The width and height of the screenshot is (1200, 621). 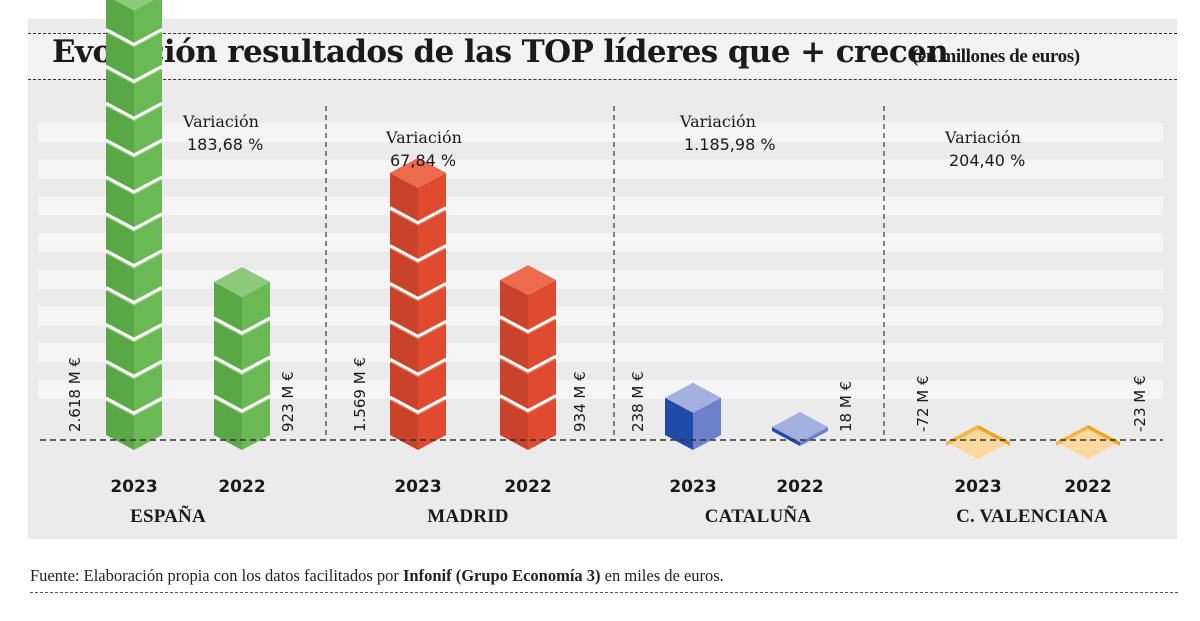 What do you see at coordinates (501, 575) in the screenshot?
I see `source-bold: Infonif (Grupo Economía 3)` at bounding box center [501, 575].